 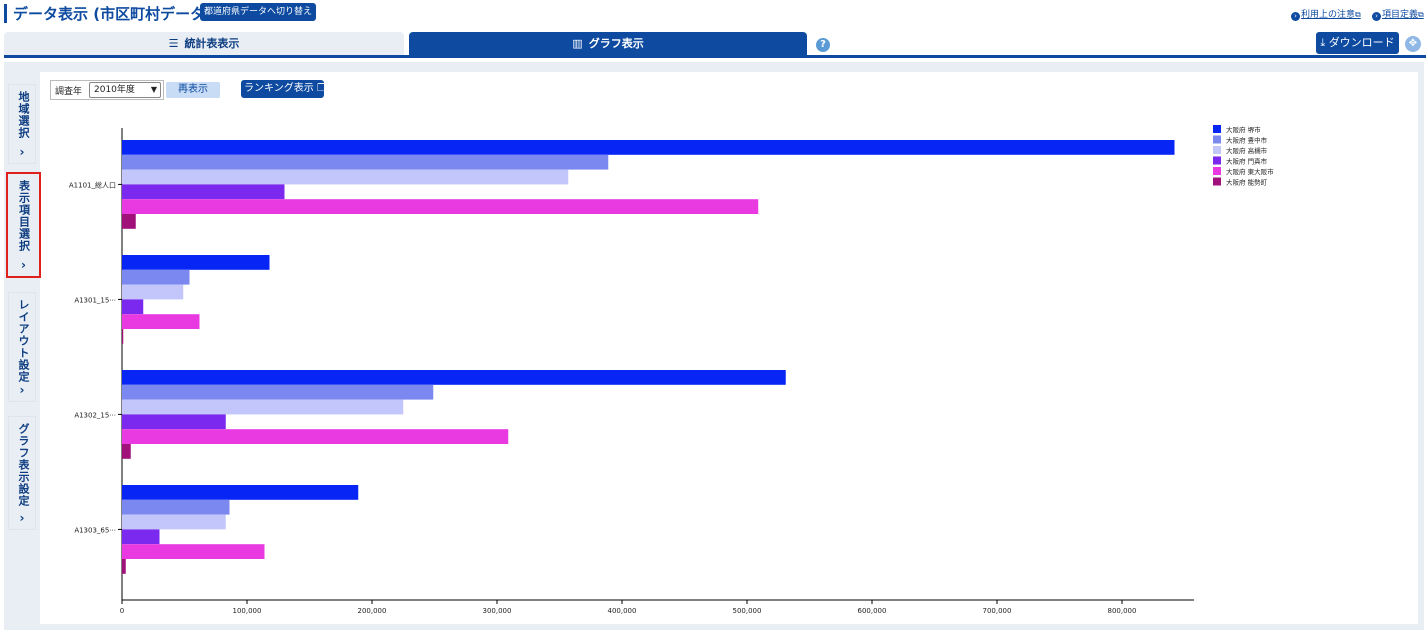 What do you see at coordinates (872, 611) in the screenshot?
I see `x-tick-label: 600,000` at bounding box center [872, 611].